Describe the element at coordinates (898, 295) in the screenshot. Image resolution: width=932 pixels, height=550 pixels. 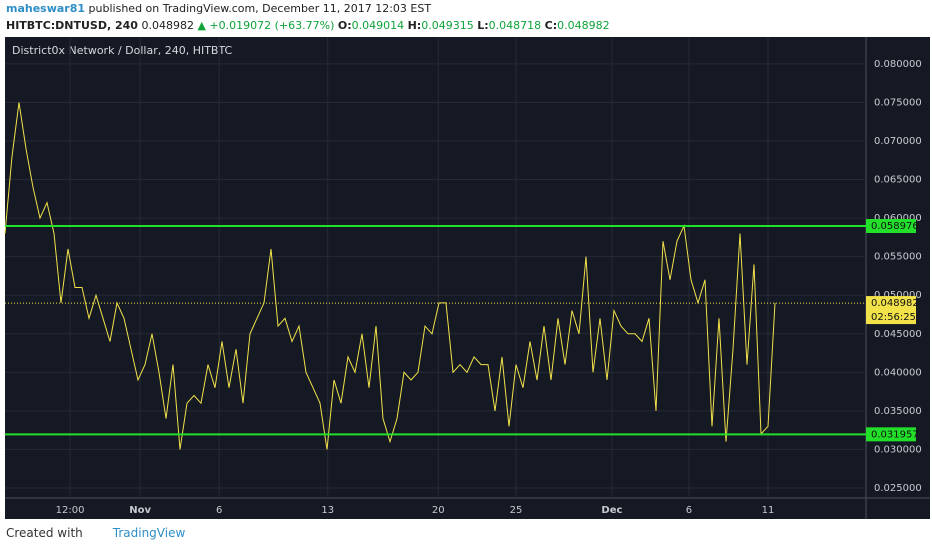
I see `y-tick-label: 0.050000` at that location.